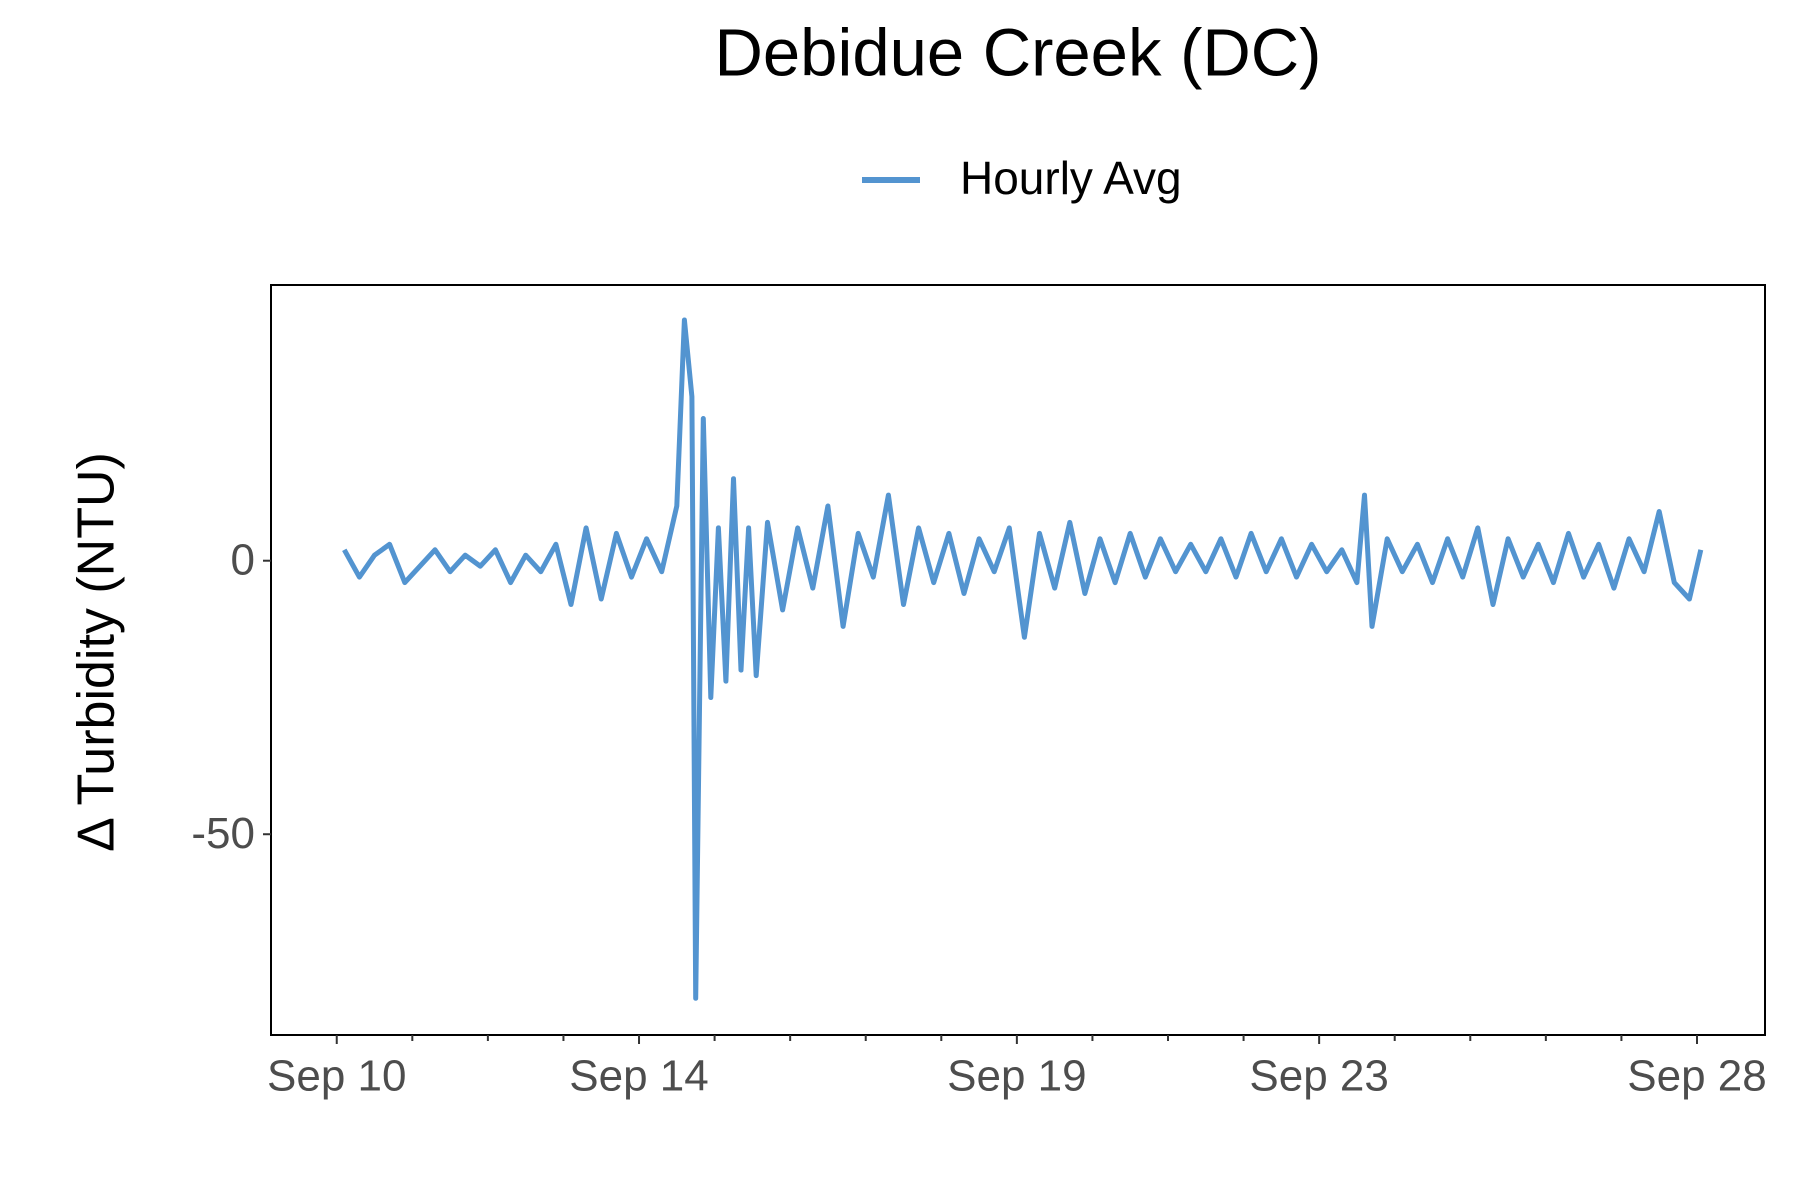  Describe the element at coordinates (223, 833) in the screenshot. I see `y-tick-label: -50` at that location.